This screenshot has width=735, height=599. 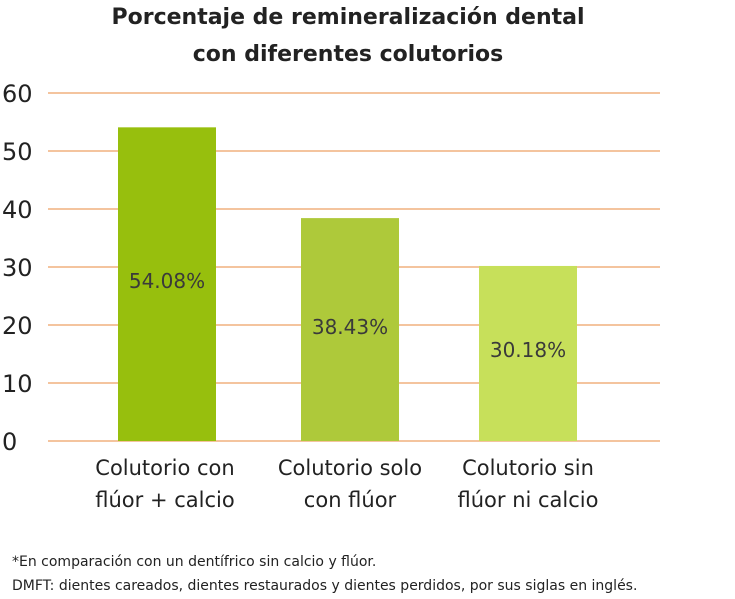 What do you see at coordinates (528, 350) in the screenshot?
I see `data-label: 30.18%` at bounding box center [528, 350].